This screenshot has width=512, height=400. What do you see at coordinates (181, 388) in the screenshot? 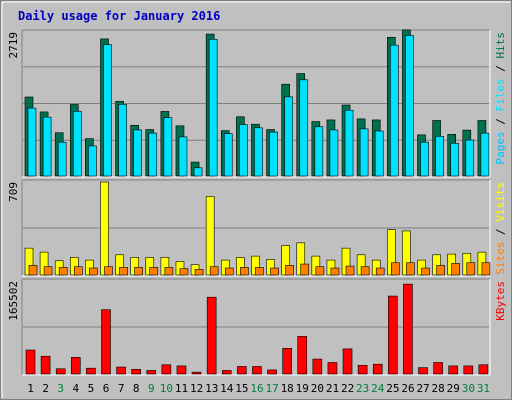
I see `x-tick-label: 11` at bounding box center [181, 388].